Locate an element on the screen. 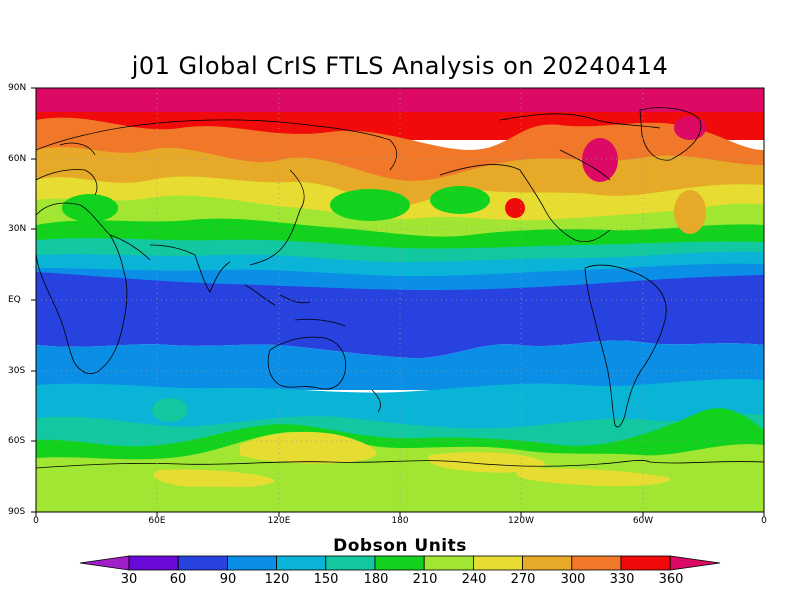 The height and width of the screenshot is (600, 800). lat-label-eq: EQ is located at coordinates (14, 300).